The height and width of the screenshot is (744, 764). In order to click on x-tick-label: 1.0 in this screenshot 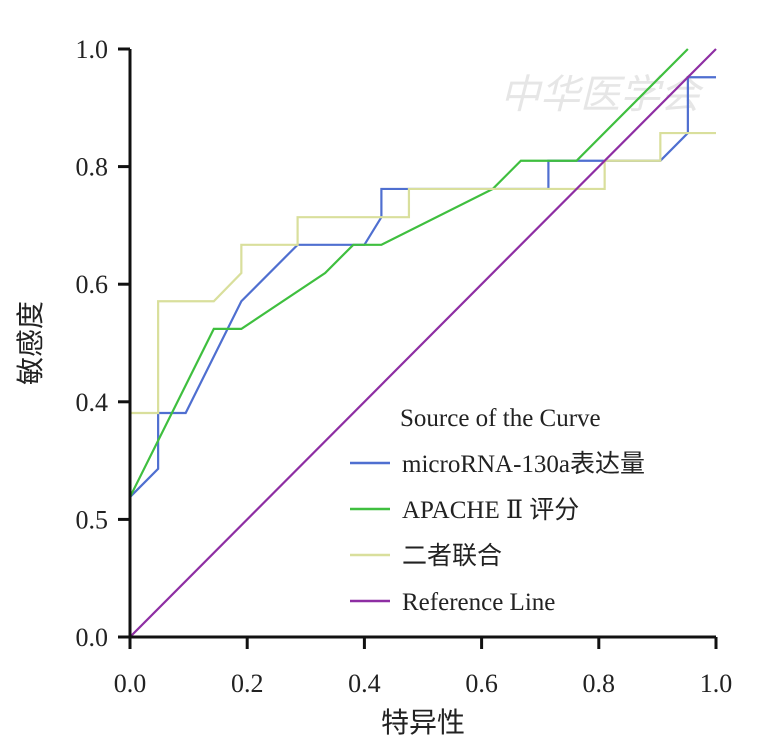, I will do `click(716, 683)`.